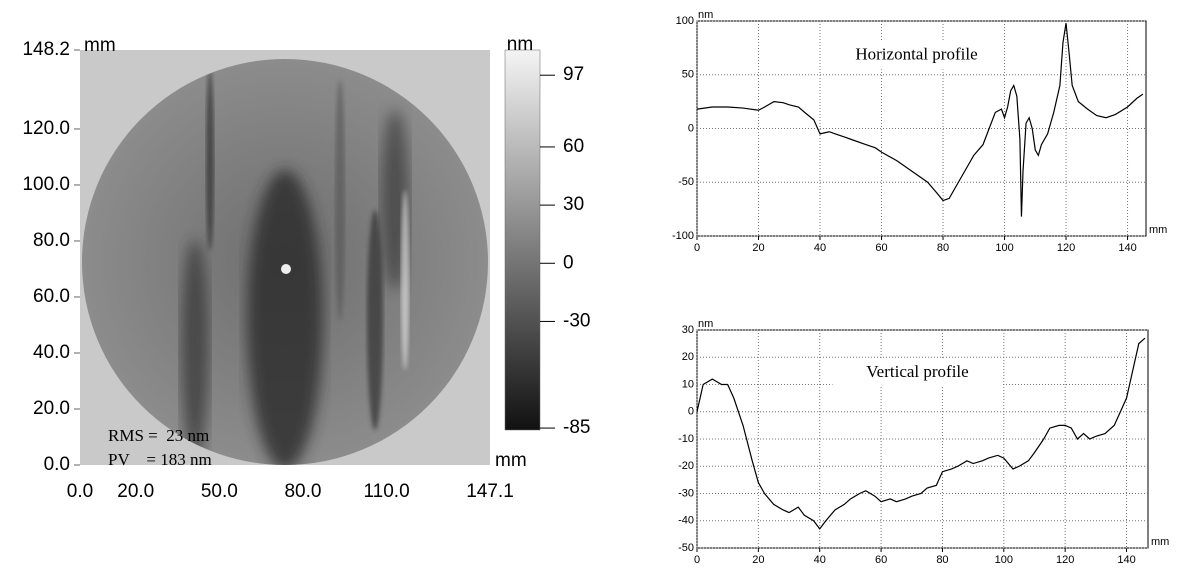 The height and width of the screenshot is (569, 1179). I want to click on annotation: Horizontal profile, so click(916, 53).